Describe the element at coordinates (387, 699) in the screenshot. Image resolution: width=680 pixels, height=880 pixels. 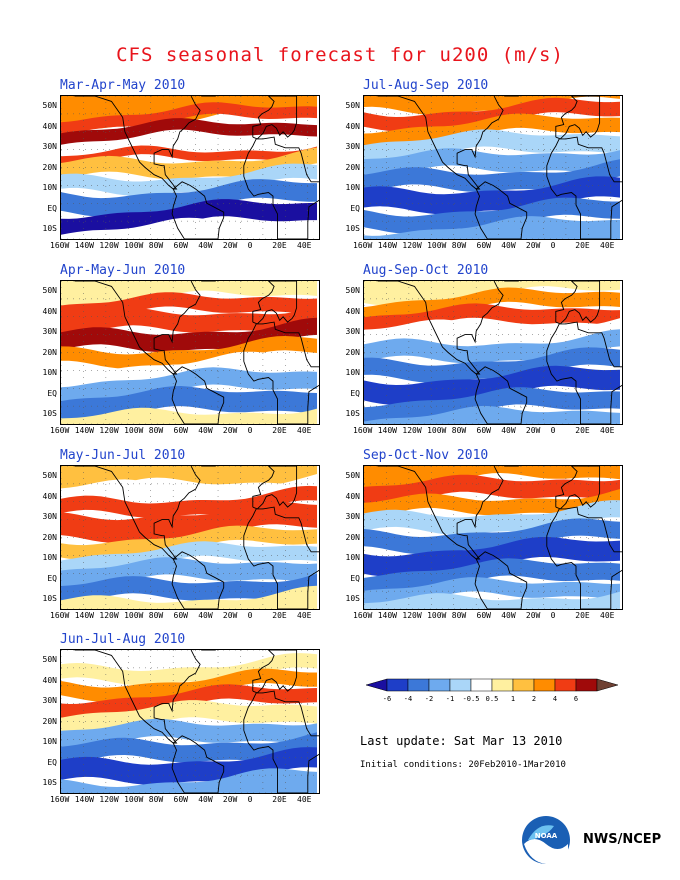
I see `colorbar-label: -6` at that location.